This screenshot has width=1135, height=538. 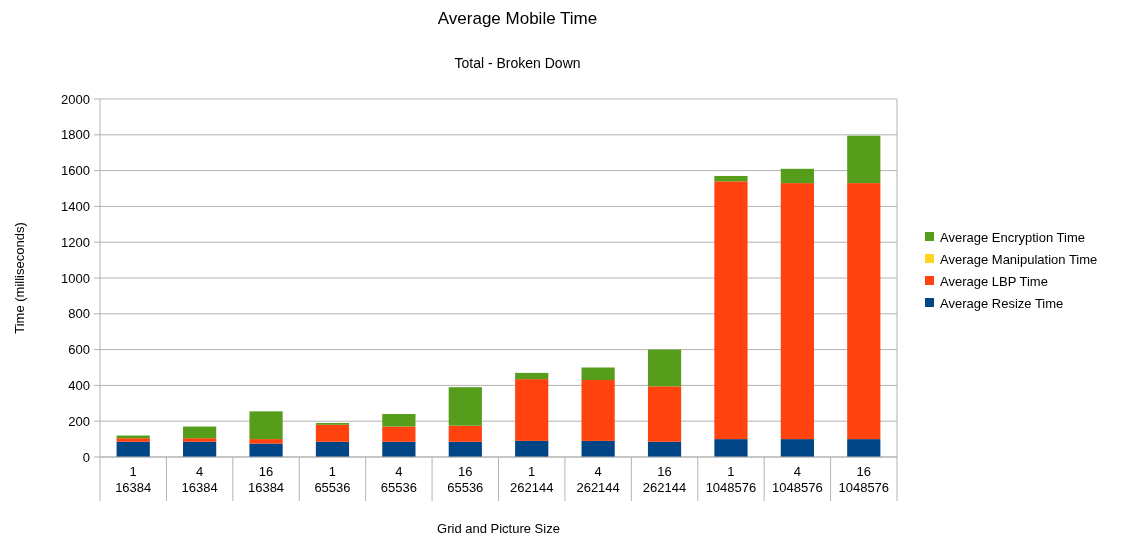 I want to click on x-tick-label: 1 65536, so click(x=332, y=479).